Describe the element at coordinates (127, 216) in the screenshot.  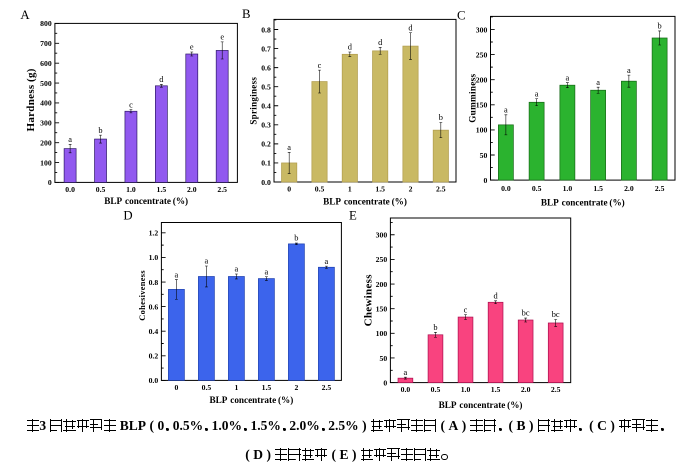
I see `svg-text: D` at that location.